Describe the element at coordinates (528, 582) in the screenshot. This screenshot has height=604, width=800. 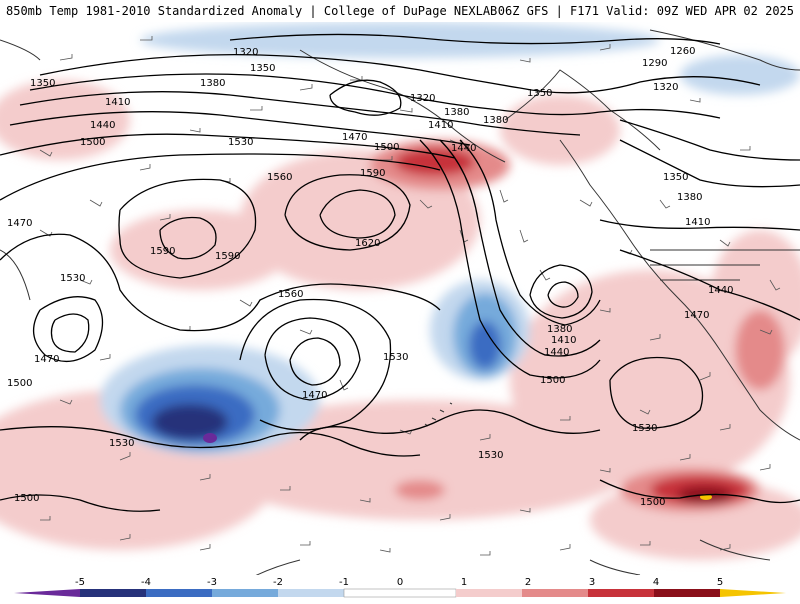
I see `colorbar-tick-label: 2` at that location.